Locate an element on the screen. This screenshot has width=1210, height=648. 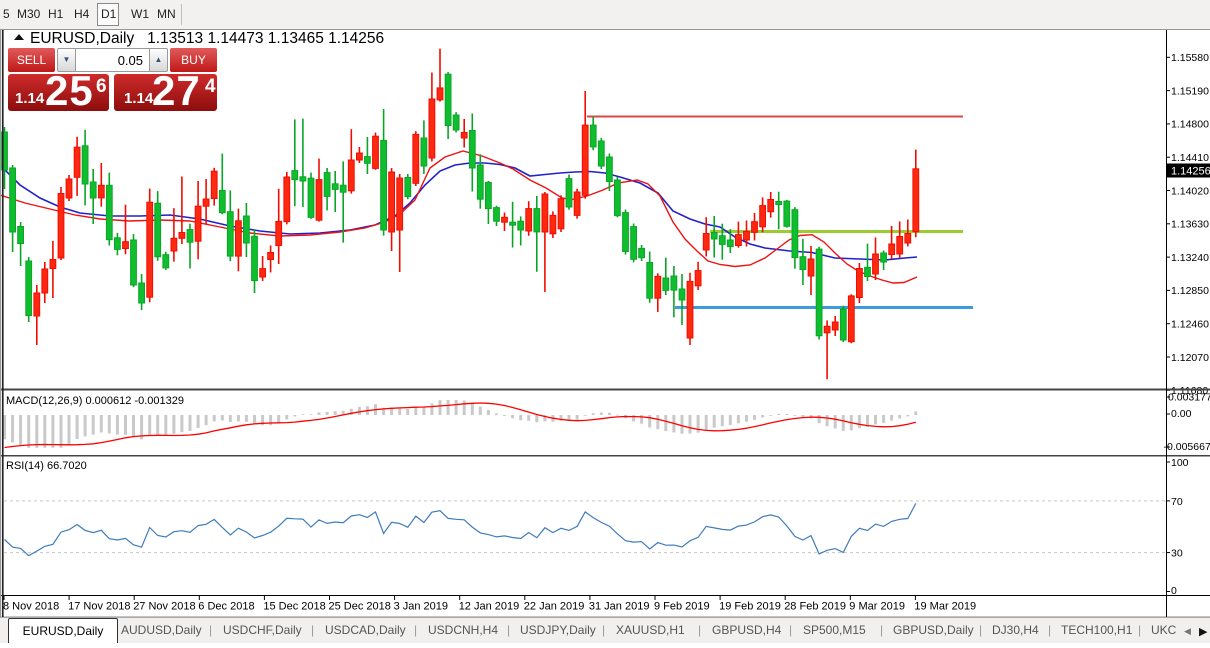
svg-text: 1.13240 is located at coordinates (1190, 258).